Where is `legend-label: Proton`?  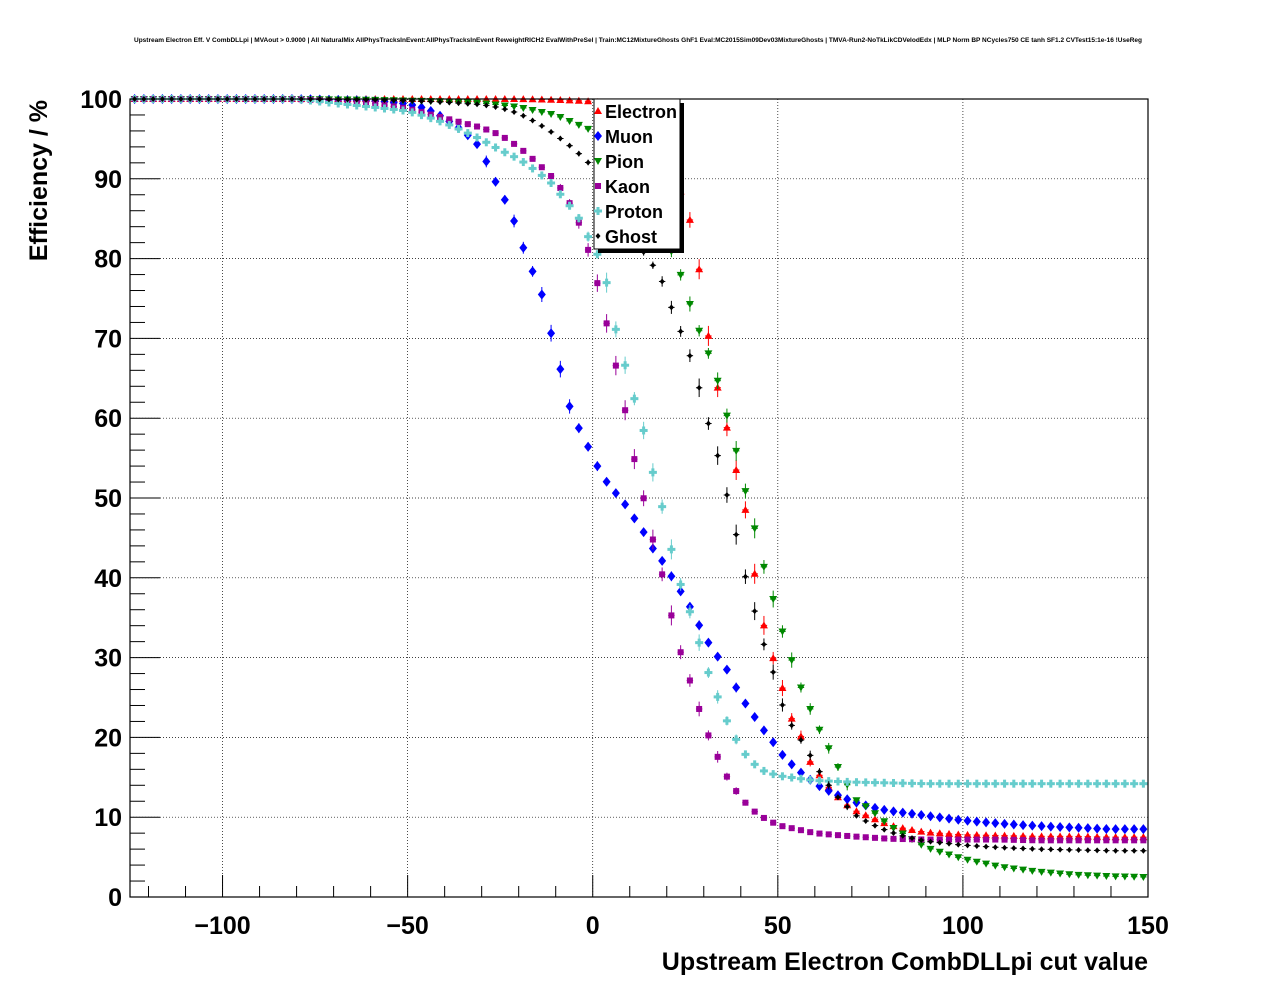 legend-label: Proton is located at coordinates (634, 212).